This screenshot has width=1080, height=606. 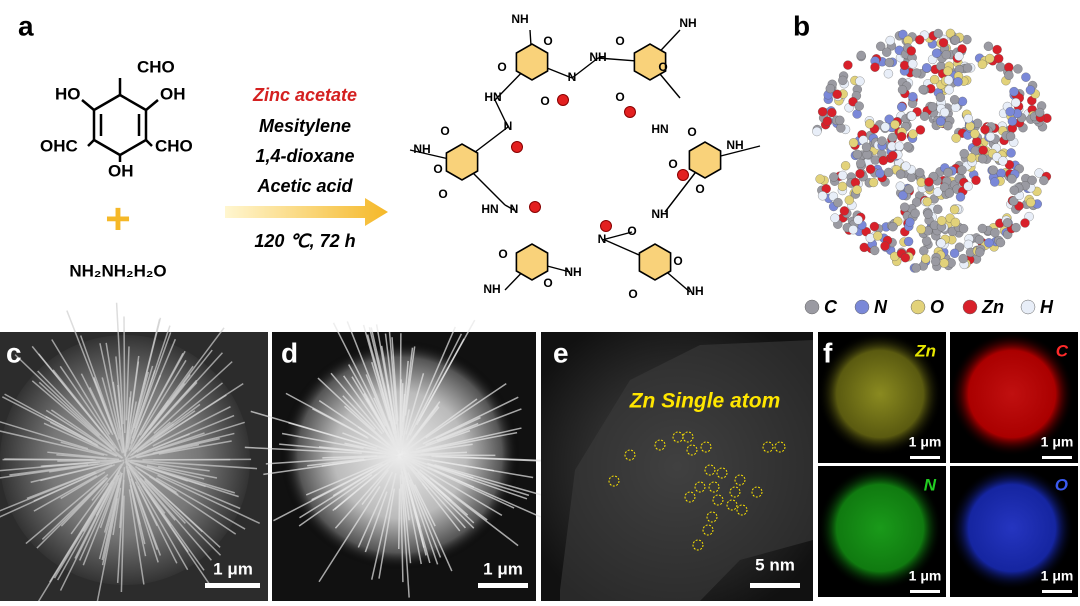 I want to click on panel-label: b, so click(x=801, y=25).